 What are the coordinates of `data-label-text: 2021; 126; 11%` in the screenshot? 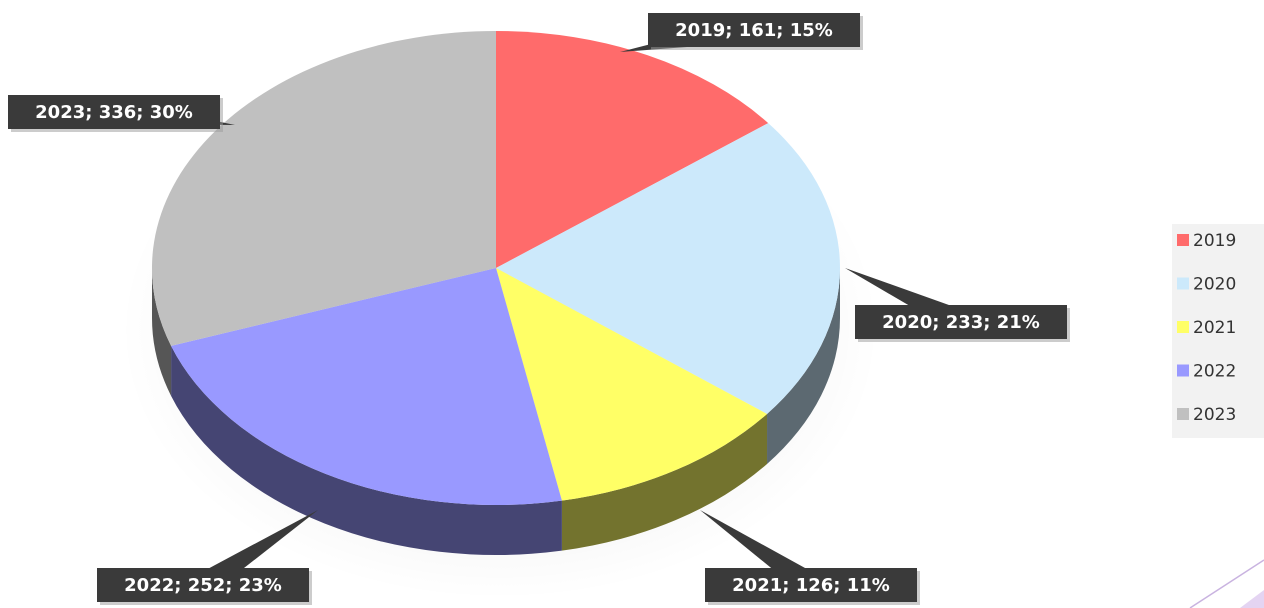 It's located at (811, 585).